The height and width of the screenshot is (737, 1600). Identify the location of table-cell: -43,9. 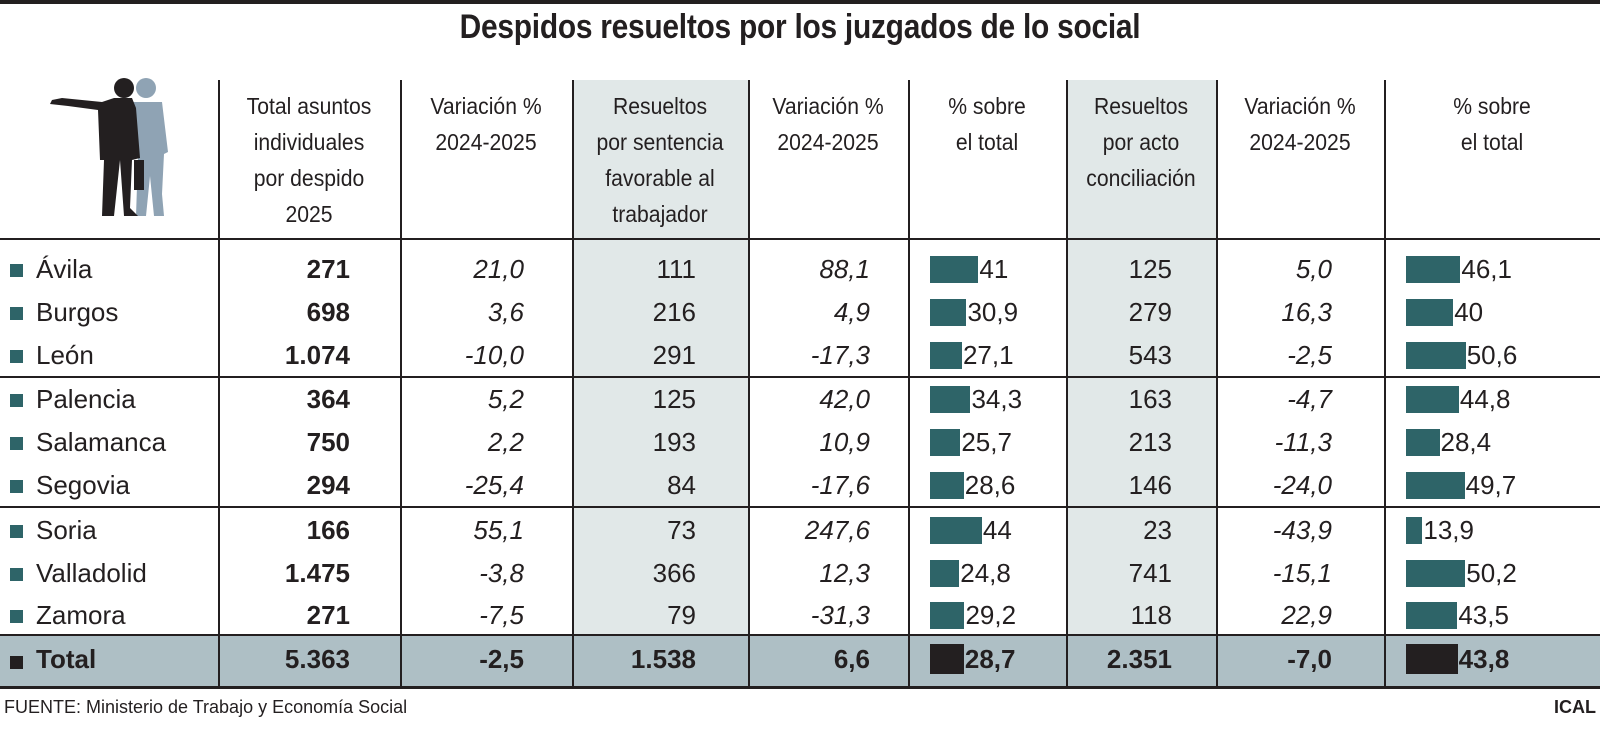
(1302, 529).